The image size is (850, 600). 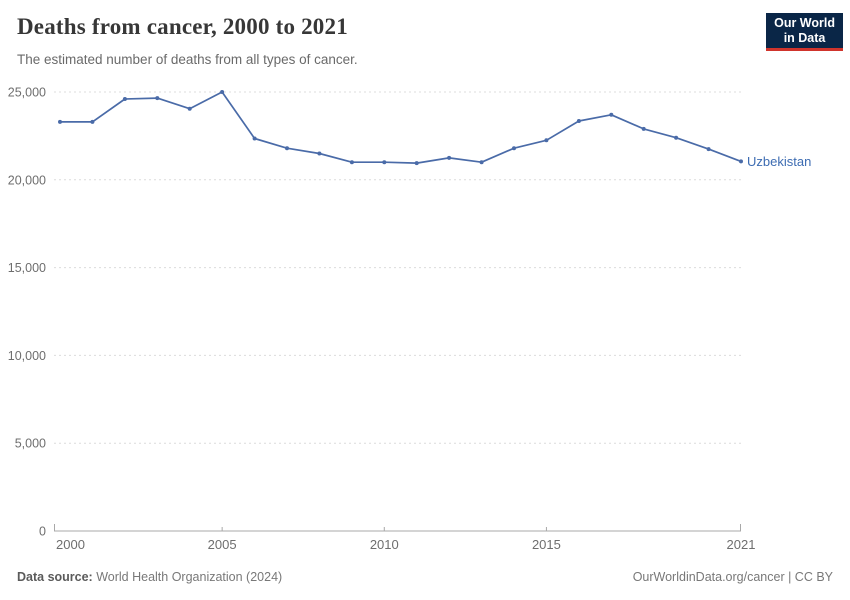 What do you see at coordinates (397, 528) in the screenshot?
I see `x-axis-line` at bounding box center [397, 528].